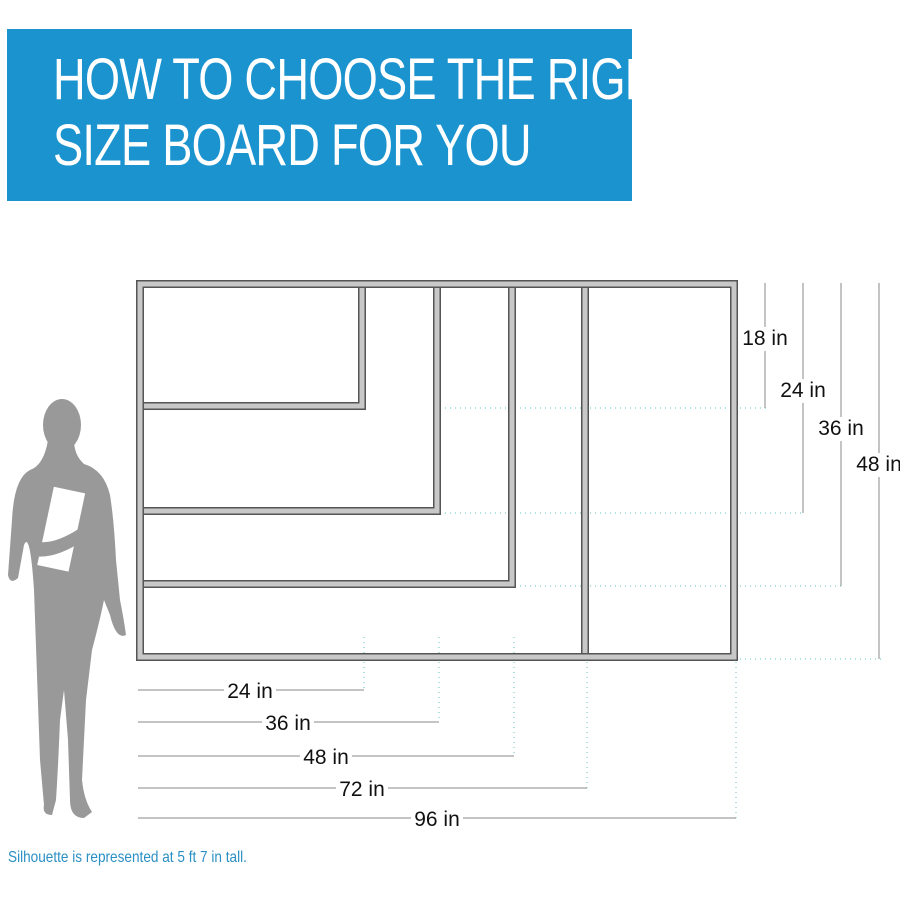  I want to click on woman-silhouette-icon, so click(67, 608).